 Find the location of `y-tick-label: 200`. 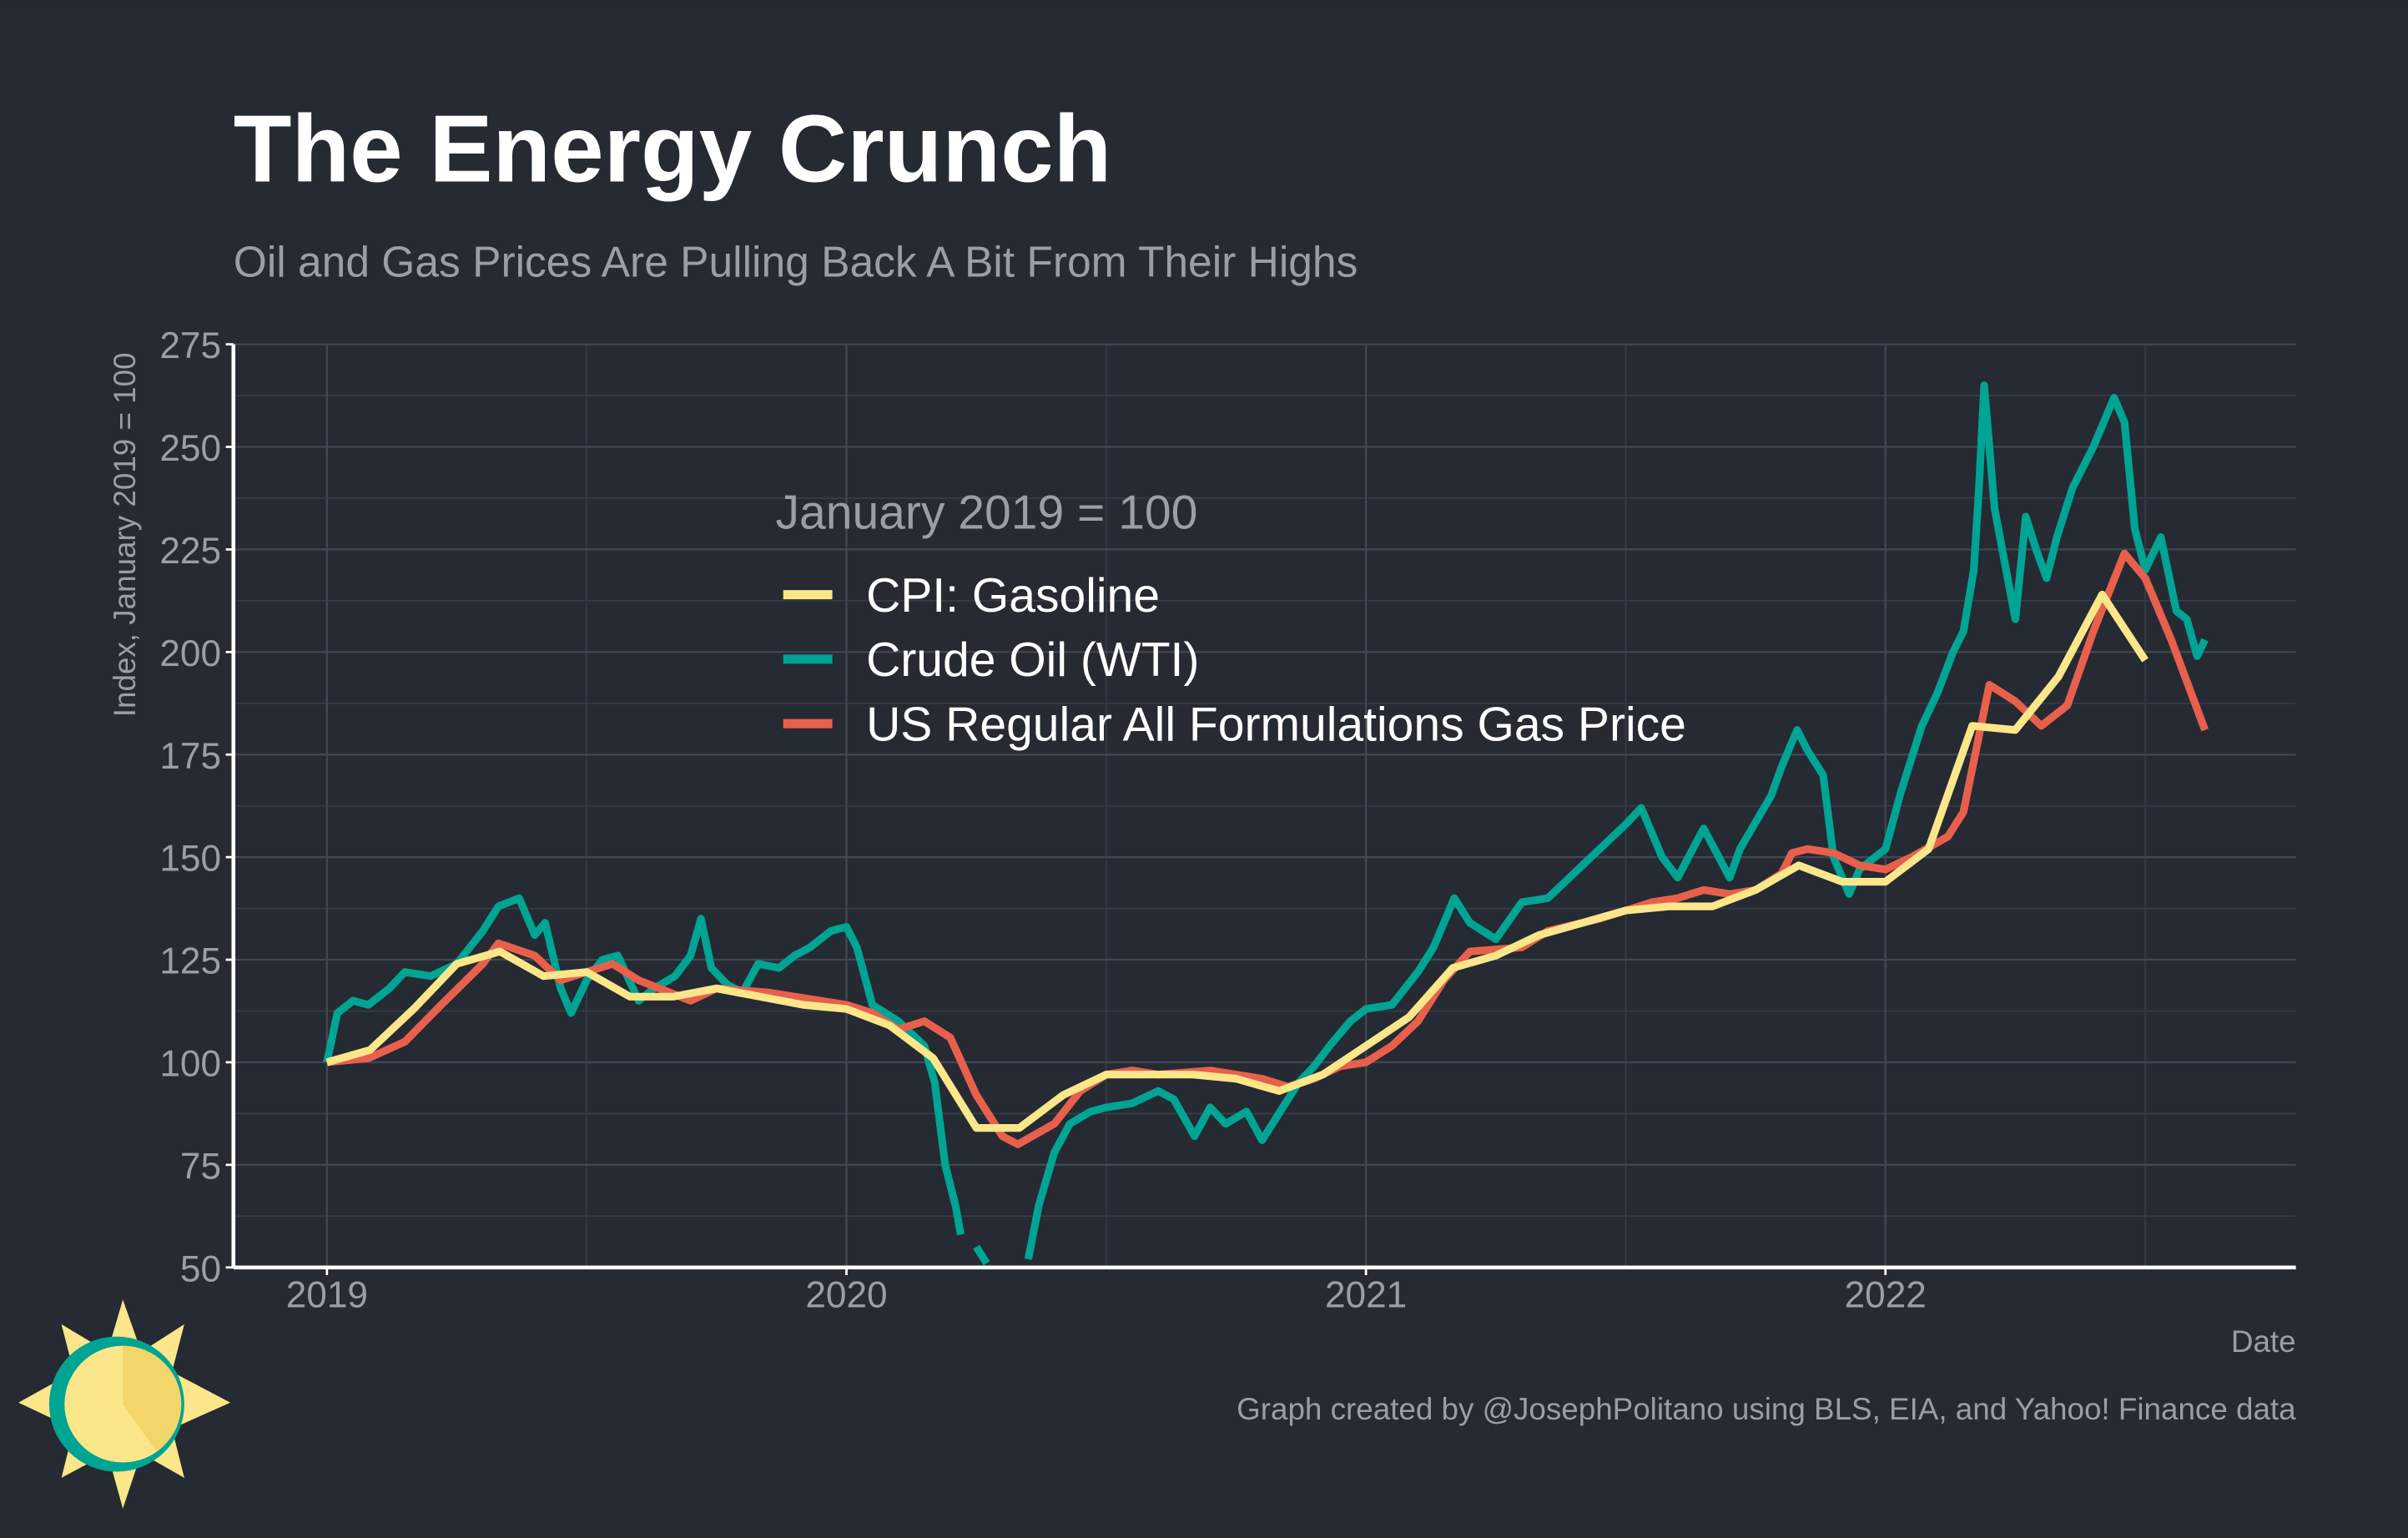

y-tick-label: 200 is located at coordinates (190, 653).